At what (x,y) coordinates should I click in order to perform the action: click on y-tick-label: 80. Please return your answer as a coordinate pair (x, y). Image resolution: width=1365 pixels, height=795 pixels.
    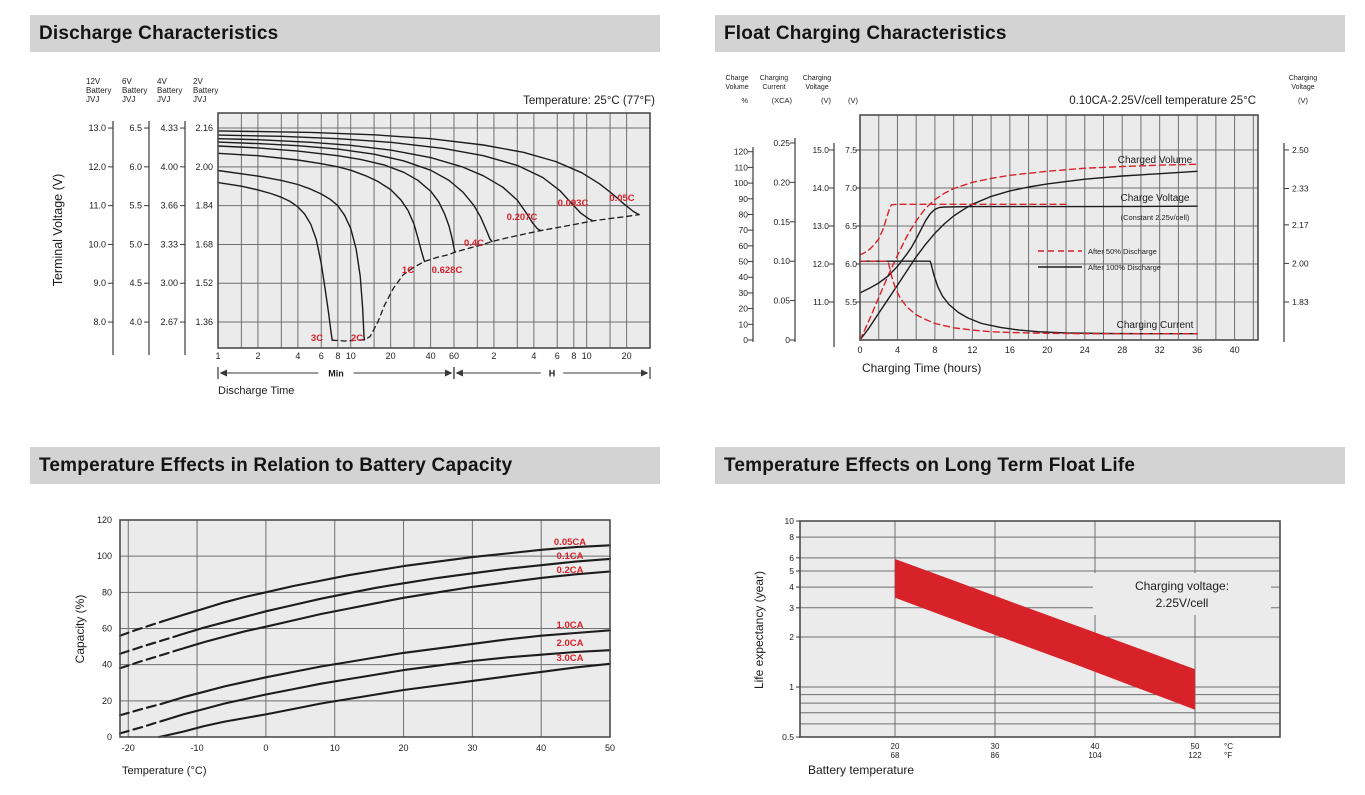
    Looking at the image, I should click on (107, 592).